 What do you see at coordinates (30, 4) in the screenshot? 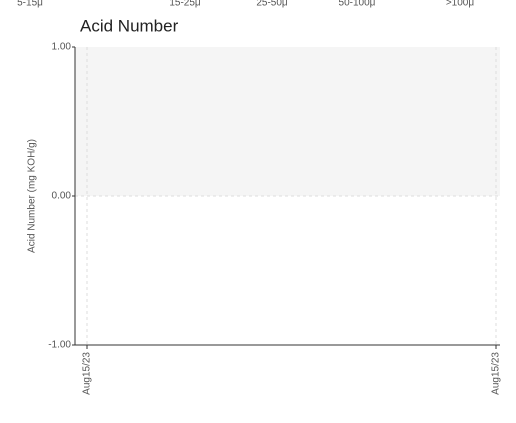
I see `header-label: 5-15μ` at bounding box center [30, 4].